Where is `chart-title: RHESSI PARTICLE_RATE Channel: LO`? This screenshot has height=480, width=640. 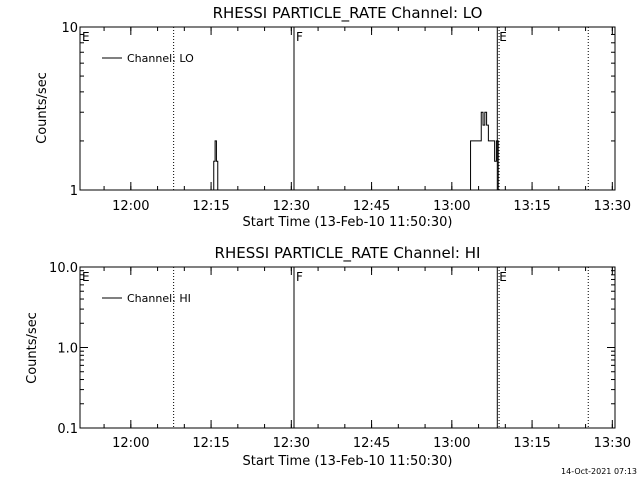 chart-title: RHESSI PARTICLE_RATE Channel: LO is located at coordinates (348, 13).